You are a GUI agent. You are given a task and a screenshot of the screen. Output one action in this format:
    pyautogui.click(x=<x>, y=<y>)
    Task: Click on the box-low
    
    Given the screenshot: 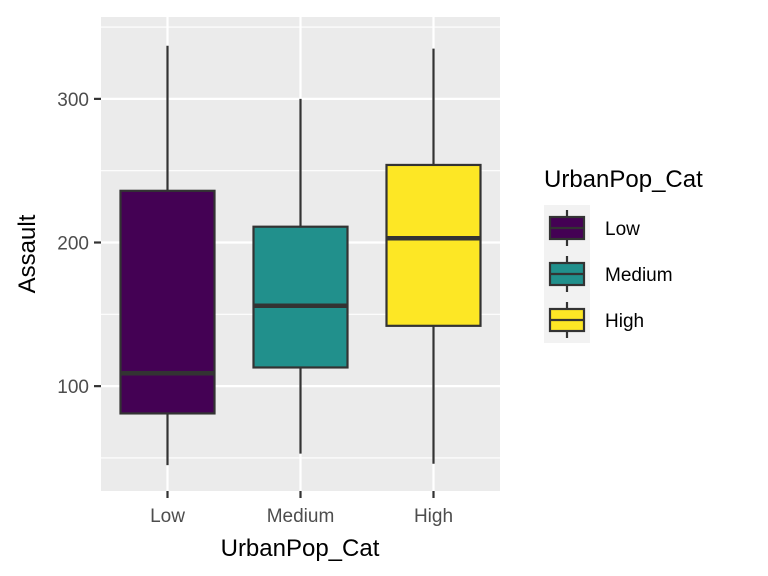 What is the action you would take?
    pyautogui.click(x=167, y=255)
    